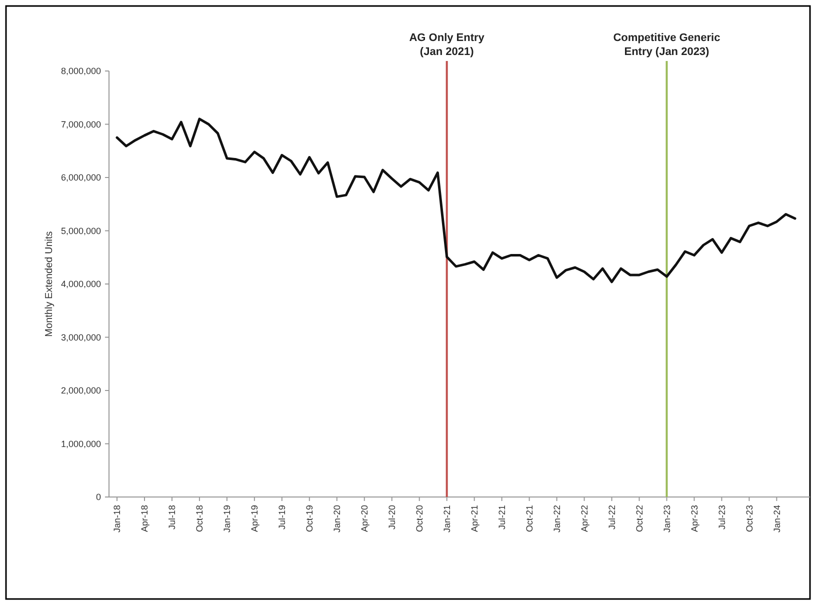  Describe the element at coordinates (172, 517) in the screenshot. I see `x-tick-label: Jul-18` at that location.